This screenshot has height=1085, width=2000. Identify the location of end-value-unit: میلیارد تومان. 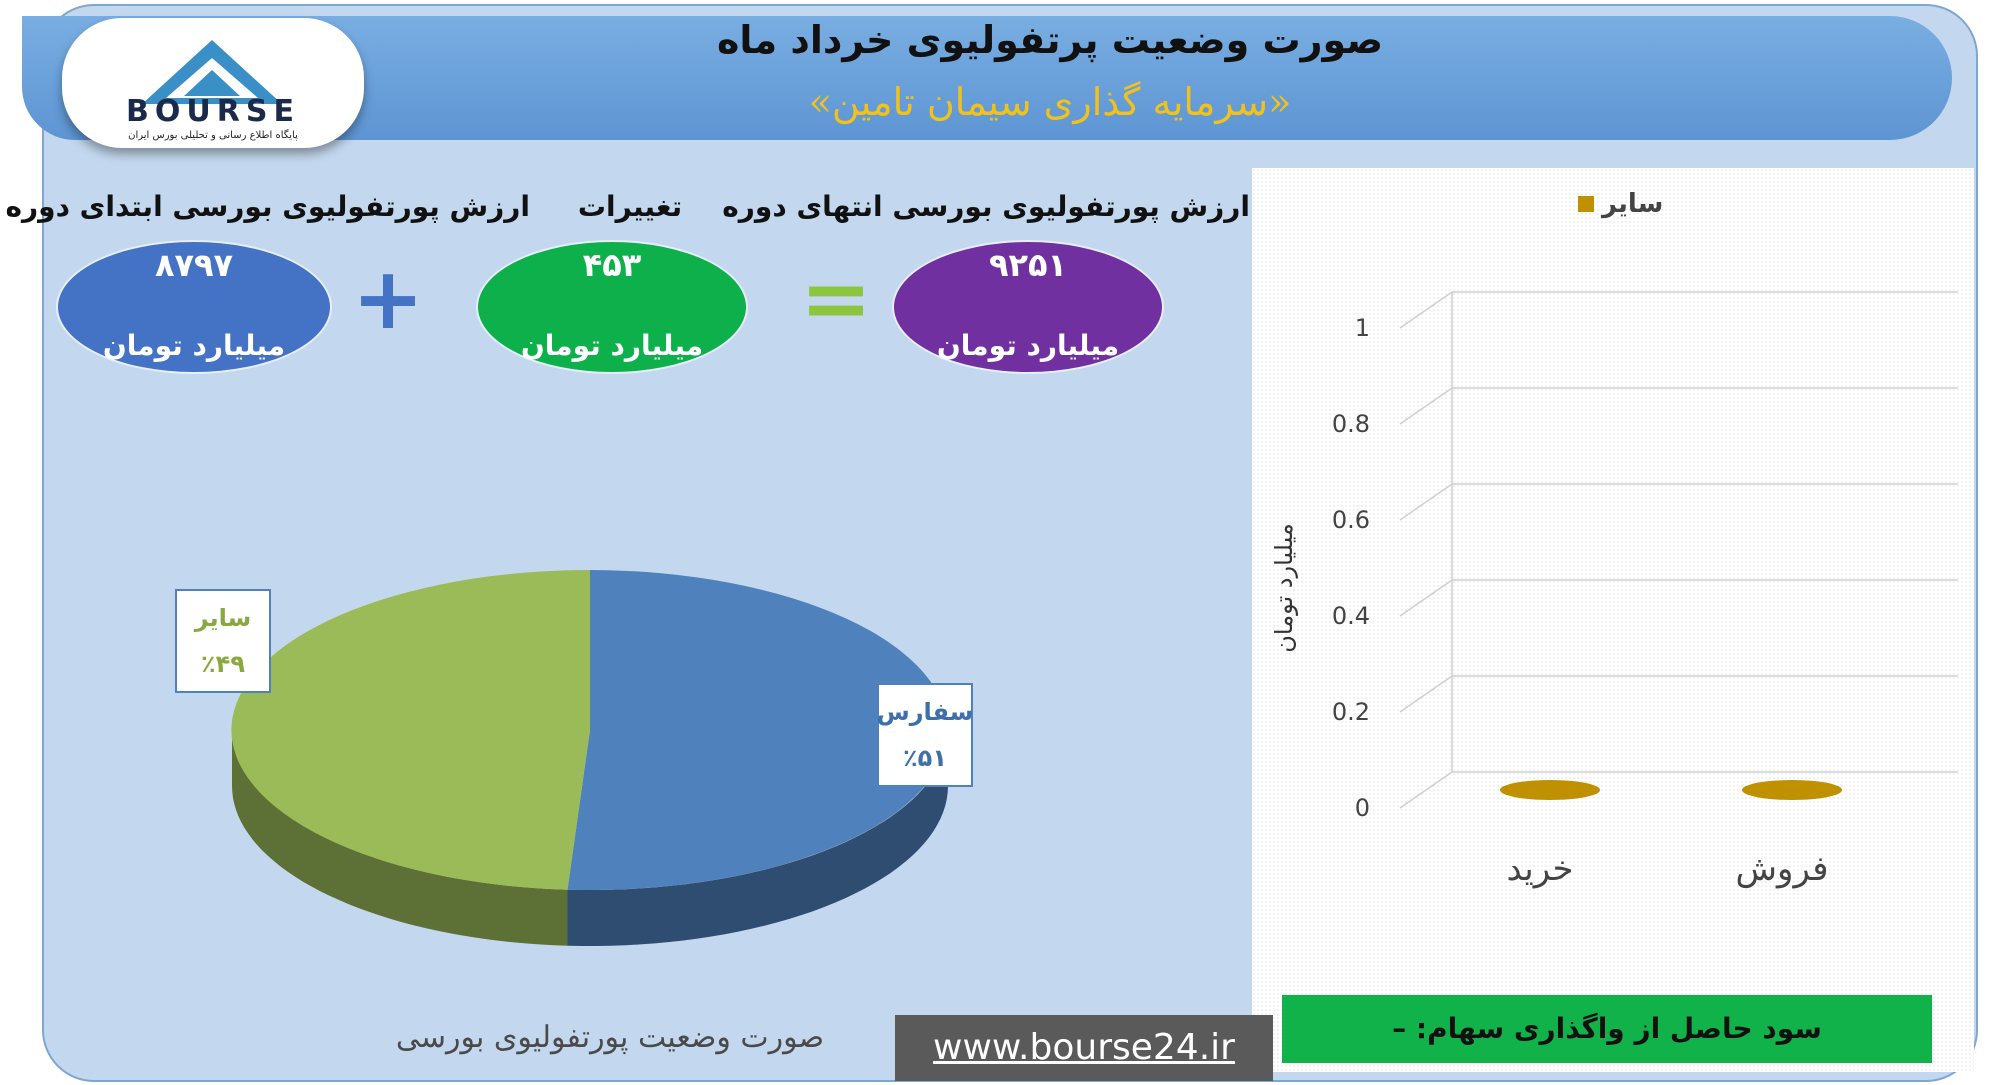
(1028, 345).